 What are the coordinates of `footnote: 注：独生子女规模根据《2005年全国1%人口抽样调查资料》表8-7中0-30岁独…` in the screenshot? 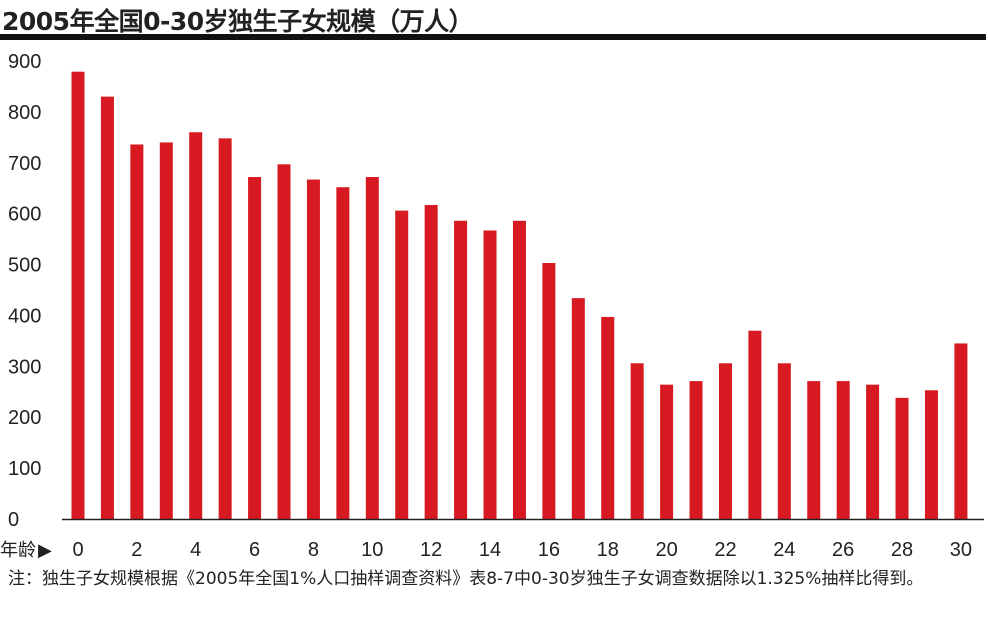 It's located at (466, 579).